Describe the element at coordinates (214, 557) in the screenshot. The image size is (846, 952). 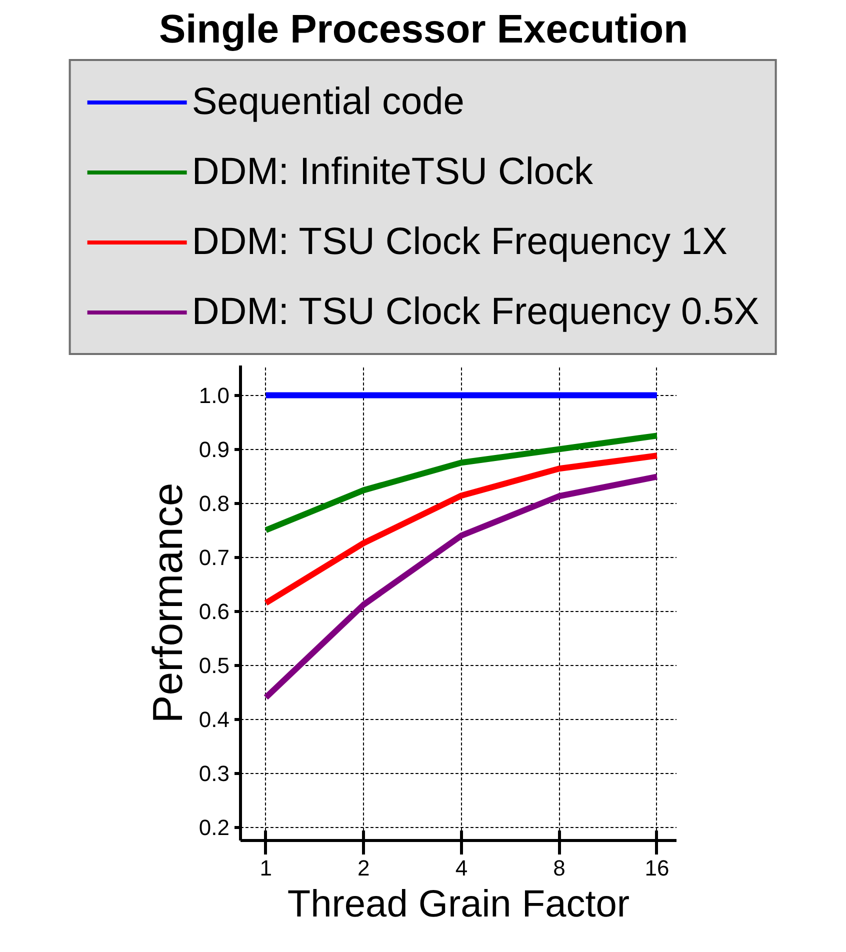
I see `y-tick-label: 0.7` at that location.